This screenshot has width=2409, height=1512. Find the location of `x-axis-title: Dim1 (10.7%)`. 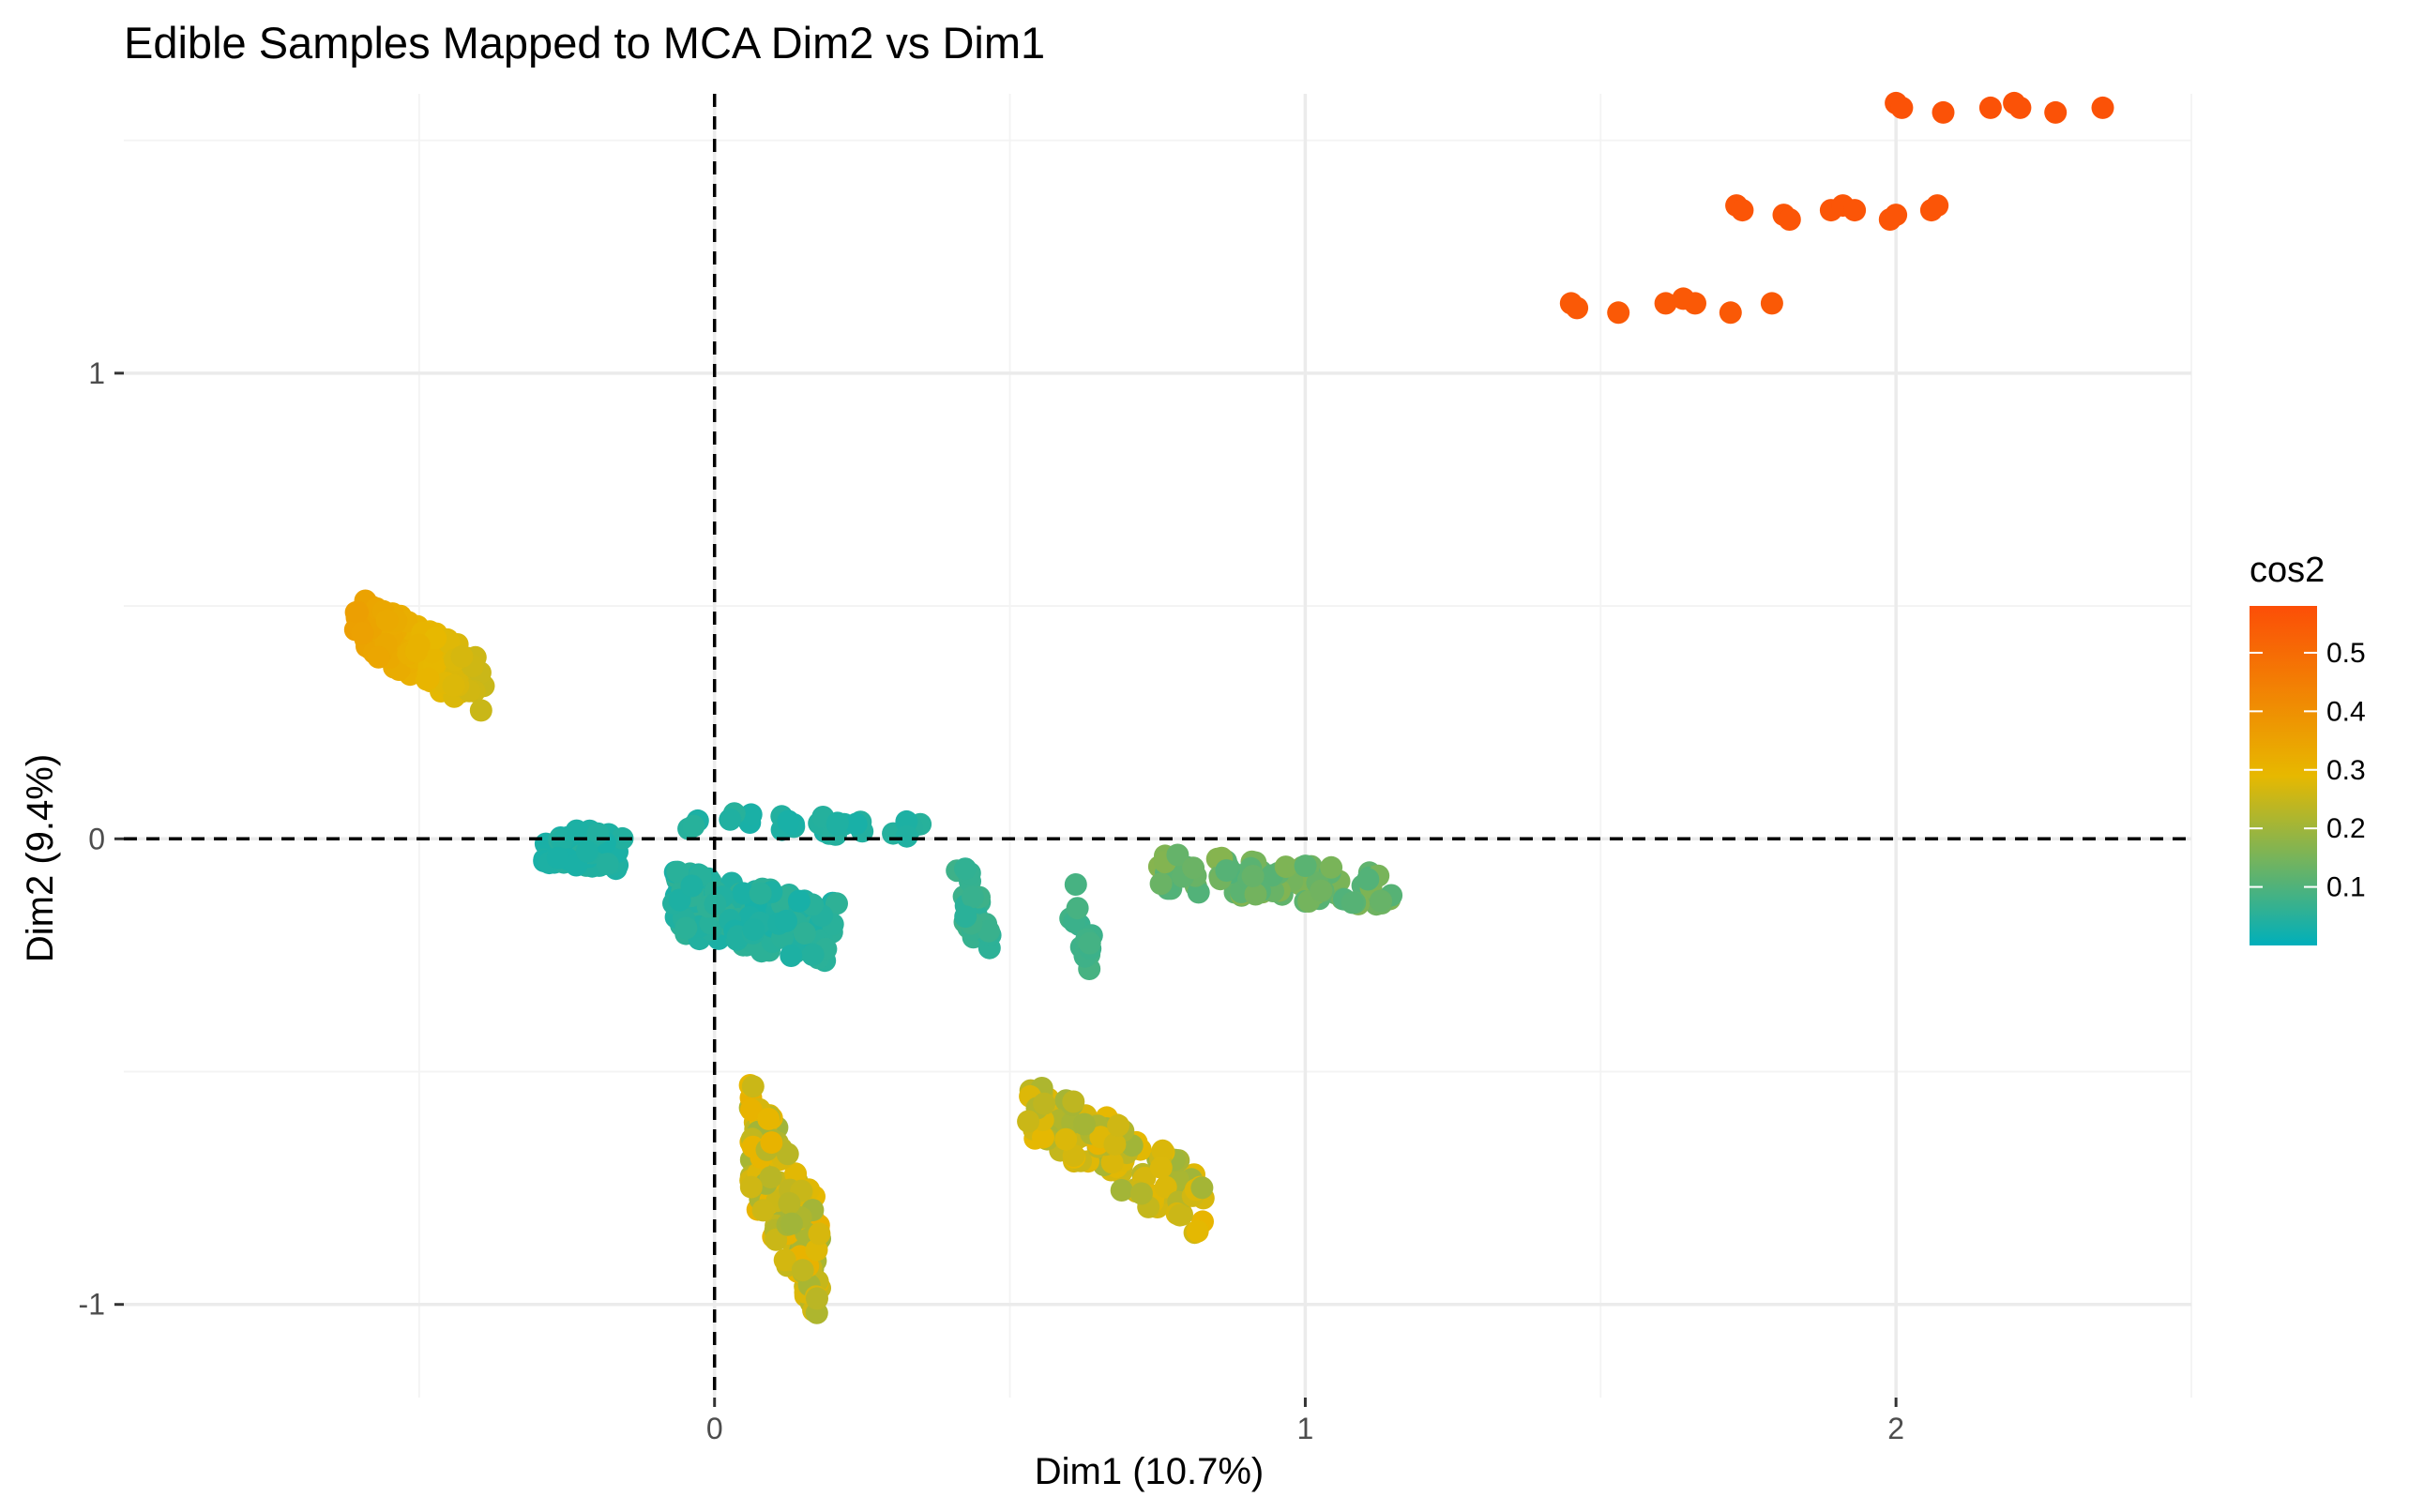

x-axis-title: Dim1 (10.7%) is located at coordinates (1150, 1471).